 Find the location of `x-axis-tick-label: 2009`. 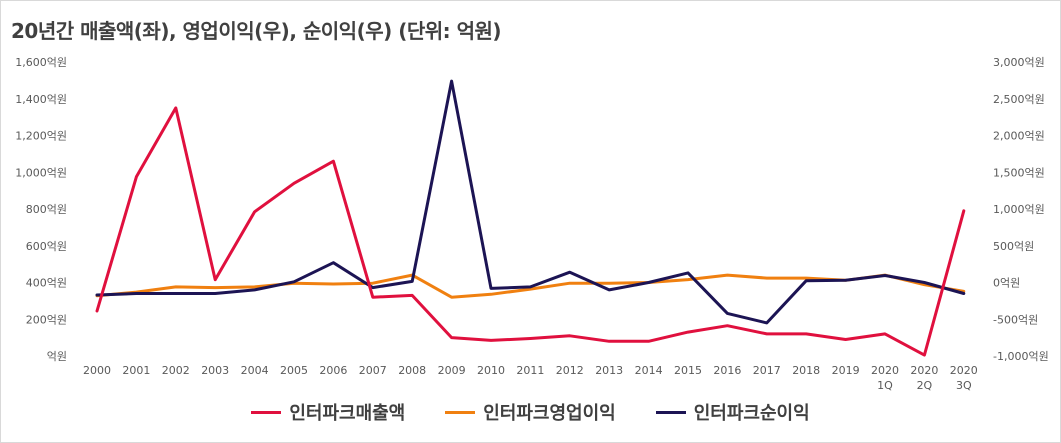

x-axis-tick-label: 2009 is located at coordinates (452, 370).